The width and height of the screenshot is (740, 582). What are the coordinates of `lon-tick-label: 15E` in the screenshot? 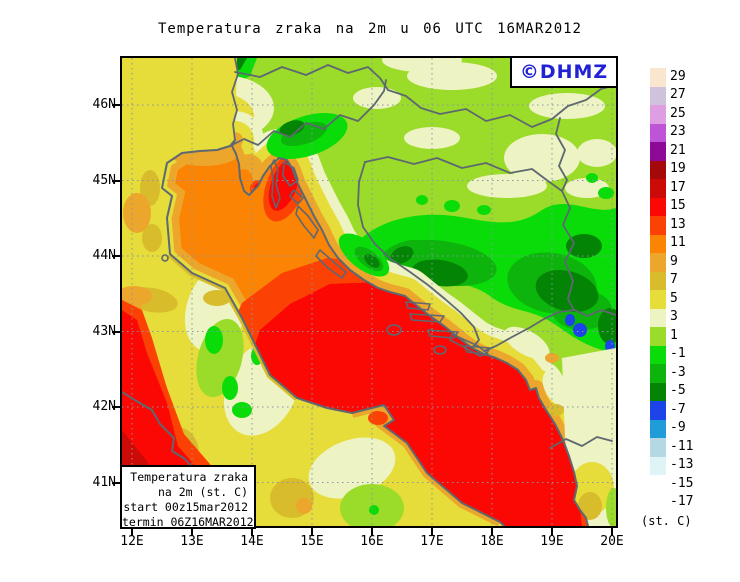 It's located at (312, 541).